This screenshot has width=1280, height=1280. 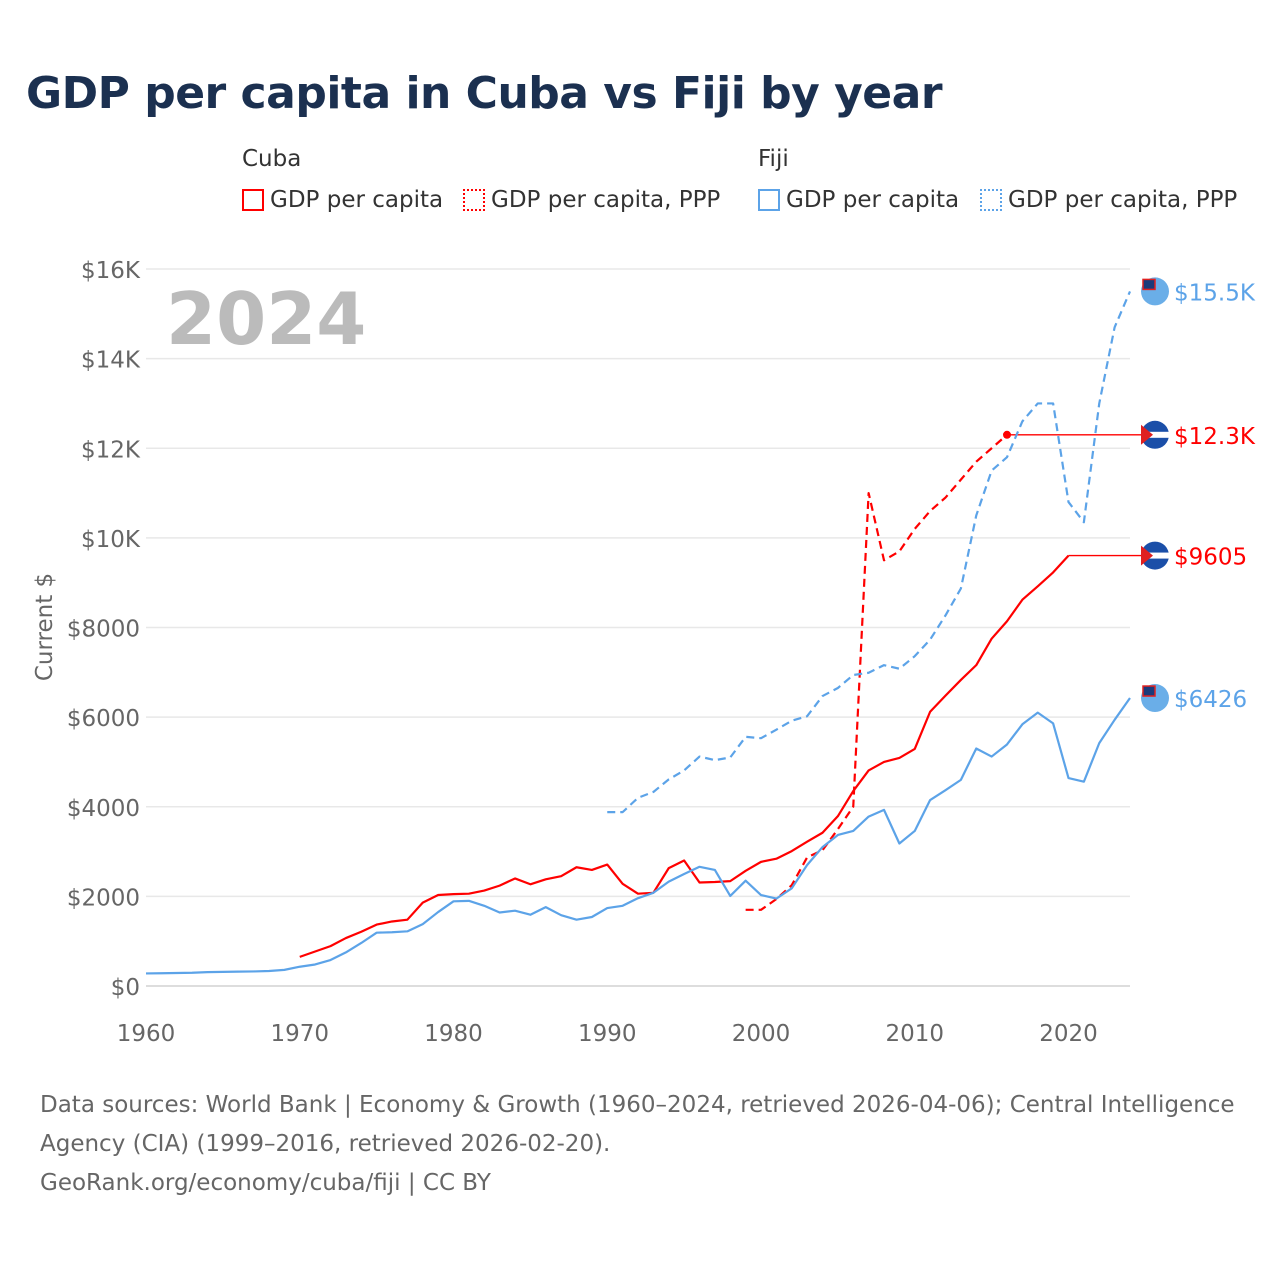 What do you see at coordinates (111, 450) in the screenshot?
I see `y-tick-label: $12K` at bounding box center [111, 450].